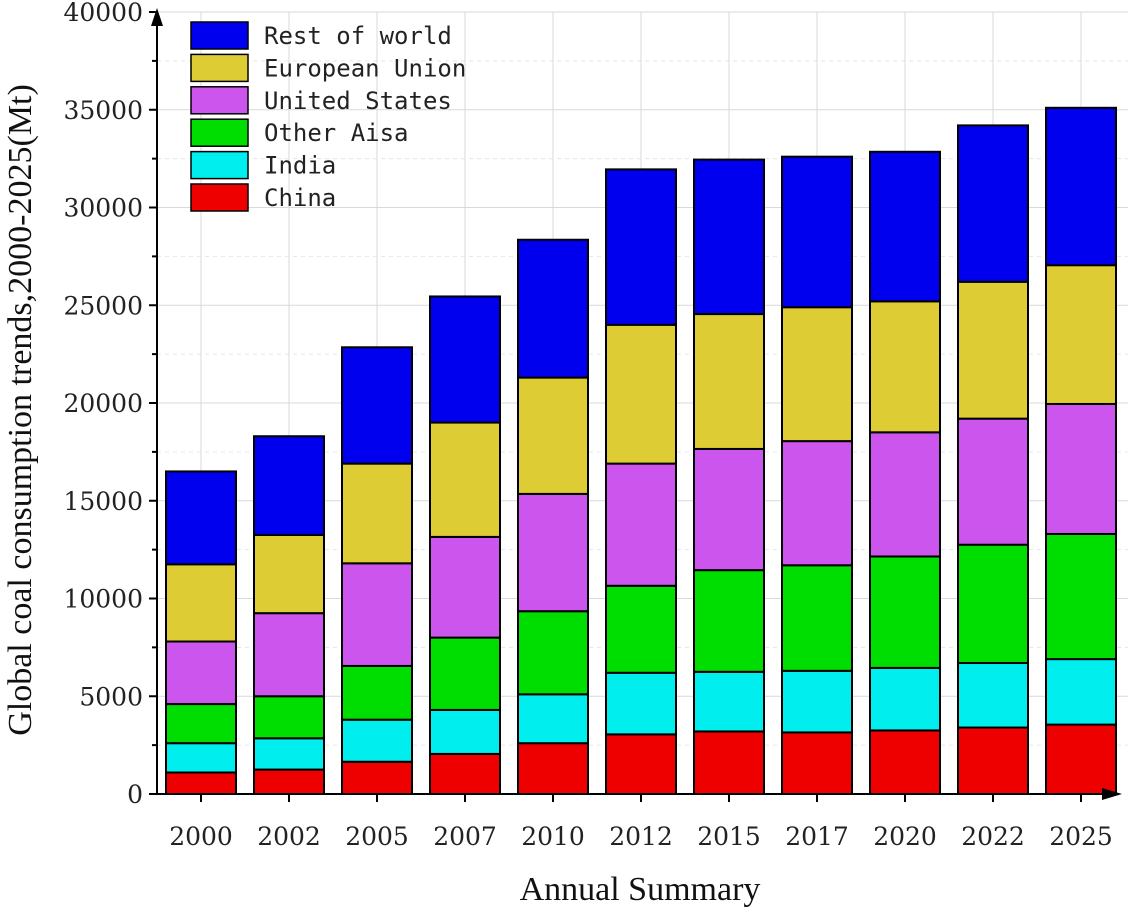  What do you see at coordinates (905, 494) in the screenshot?
I see `bar-segment-united-states-2020` at bounding box center [905, 494].